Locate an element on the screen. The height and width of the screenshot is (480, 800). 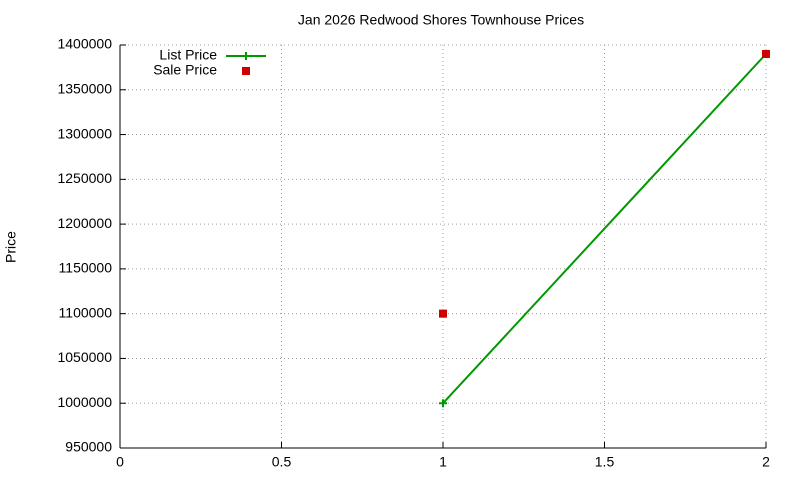
y-tick-label: 1250000 is located at coordinates (84, 178).